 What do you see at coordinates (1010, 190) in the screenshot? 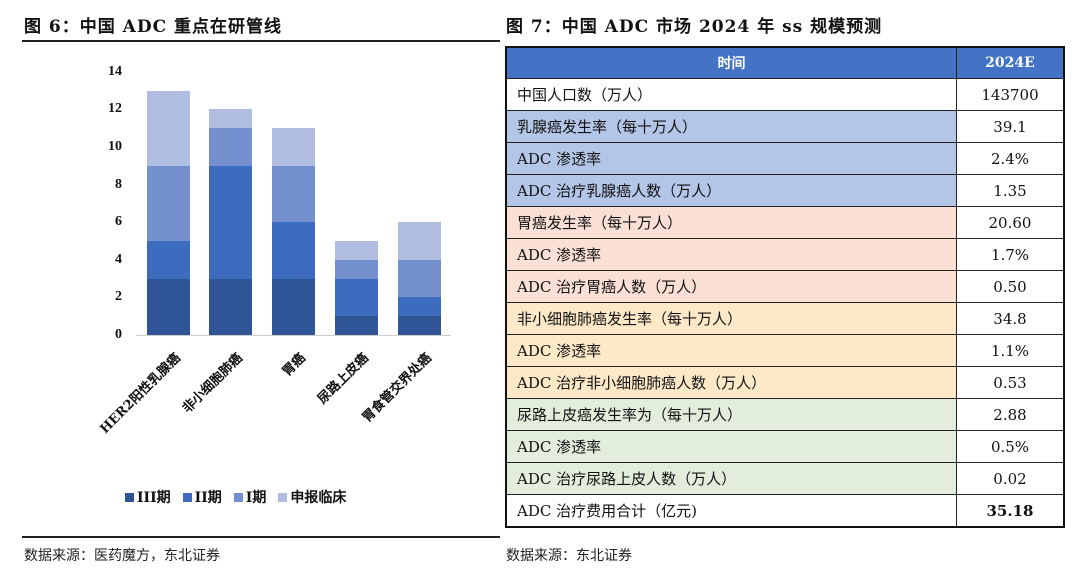
I see `row-value: 1.35` at bounding box center [1010, 190].